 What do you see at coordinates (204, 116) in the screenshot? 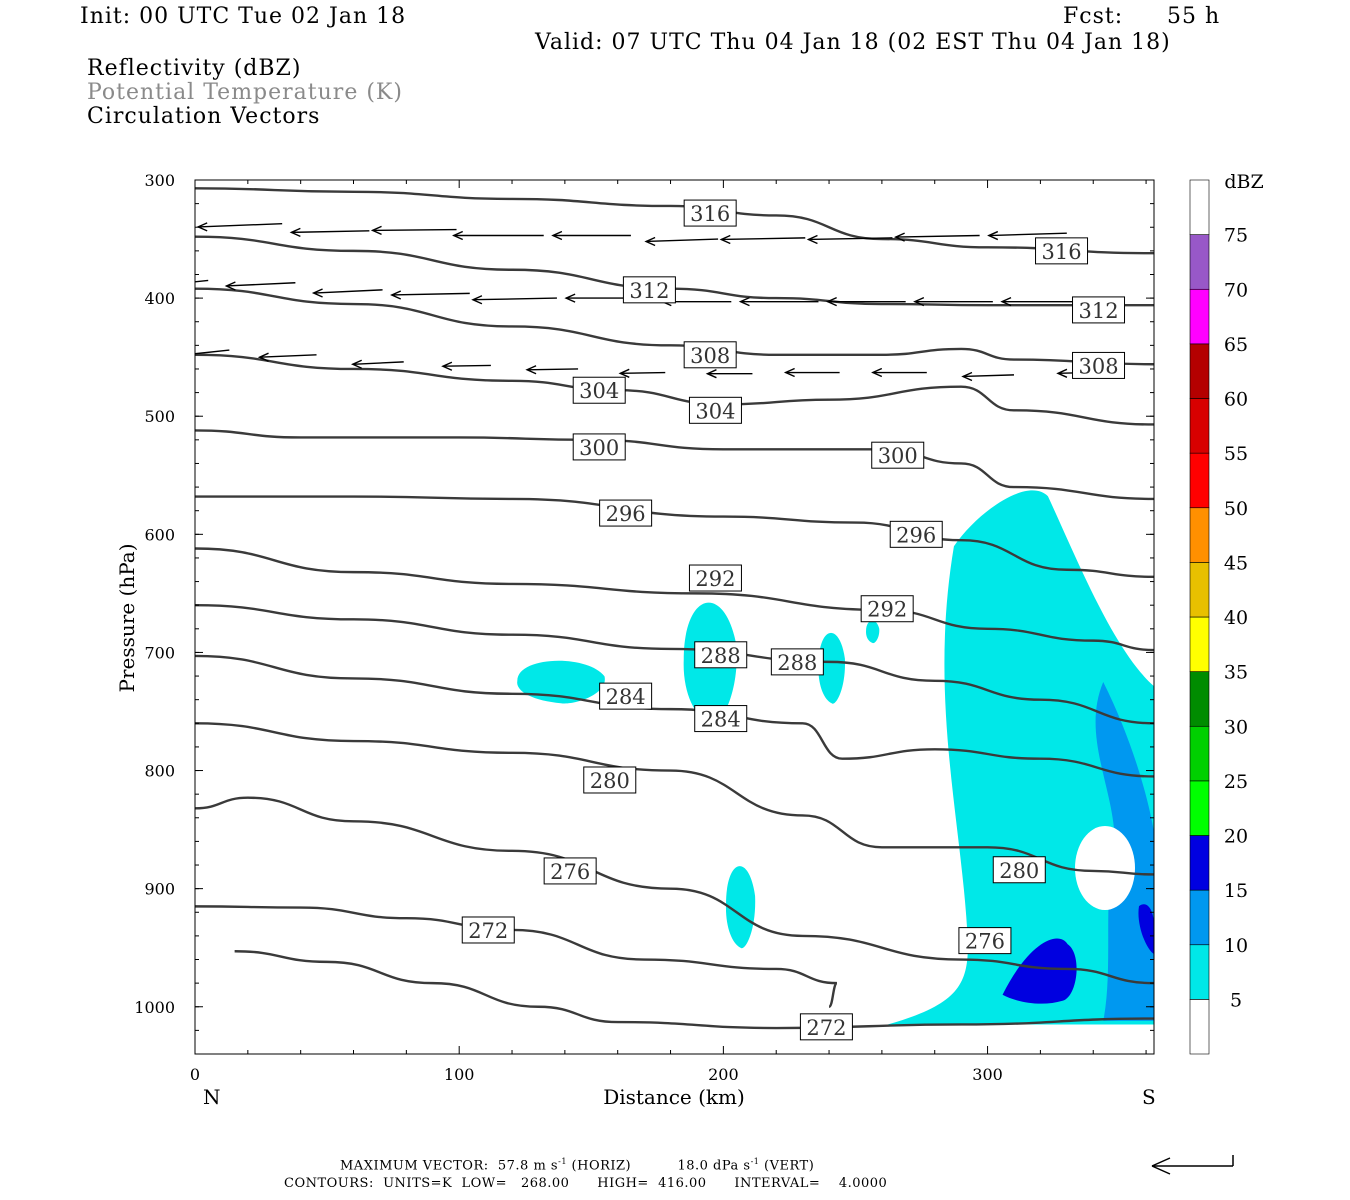
I see `legend-circulation-vectors: Circulation Vectors` at bounding box center [204, 116].